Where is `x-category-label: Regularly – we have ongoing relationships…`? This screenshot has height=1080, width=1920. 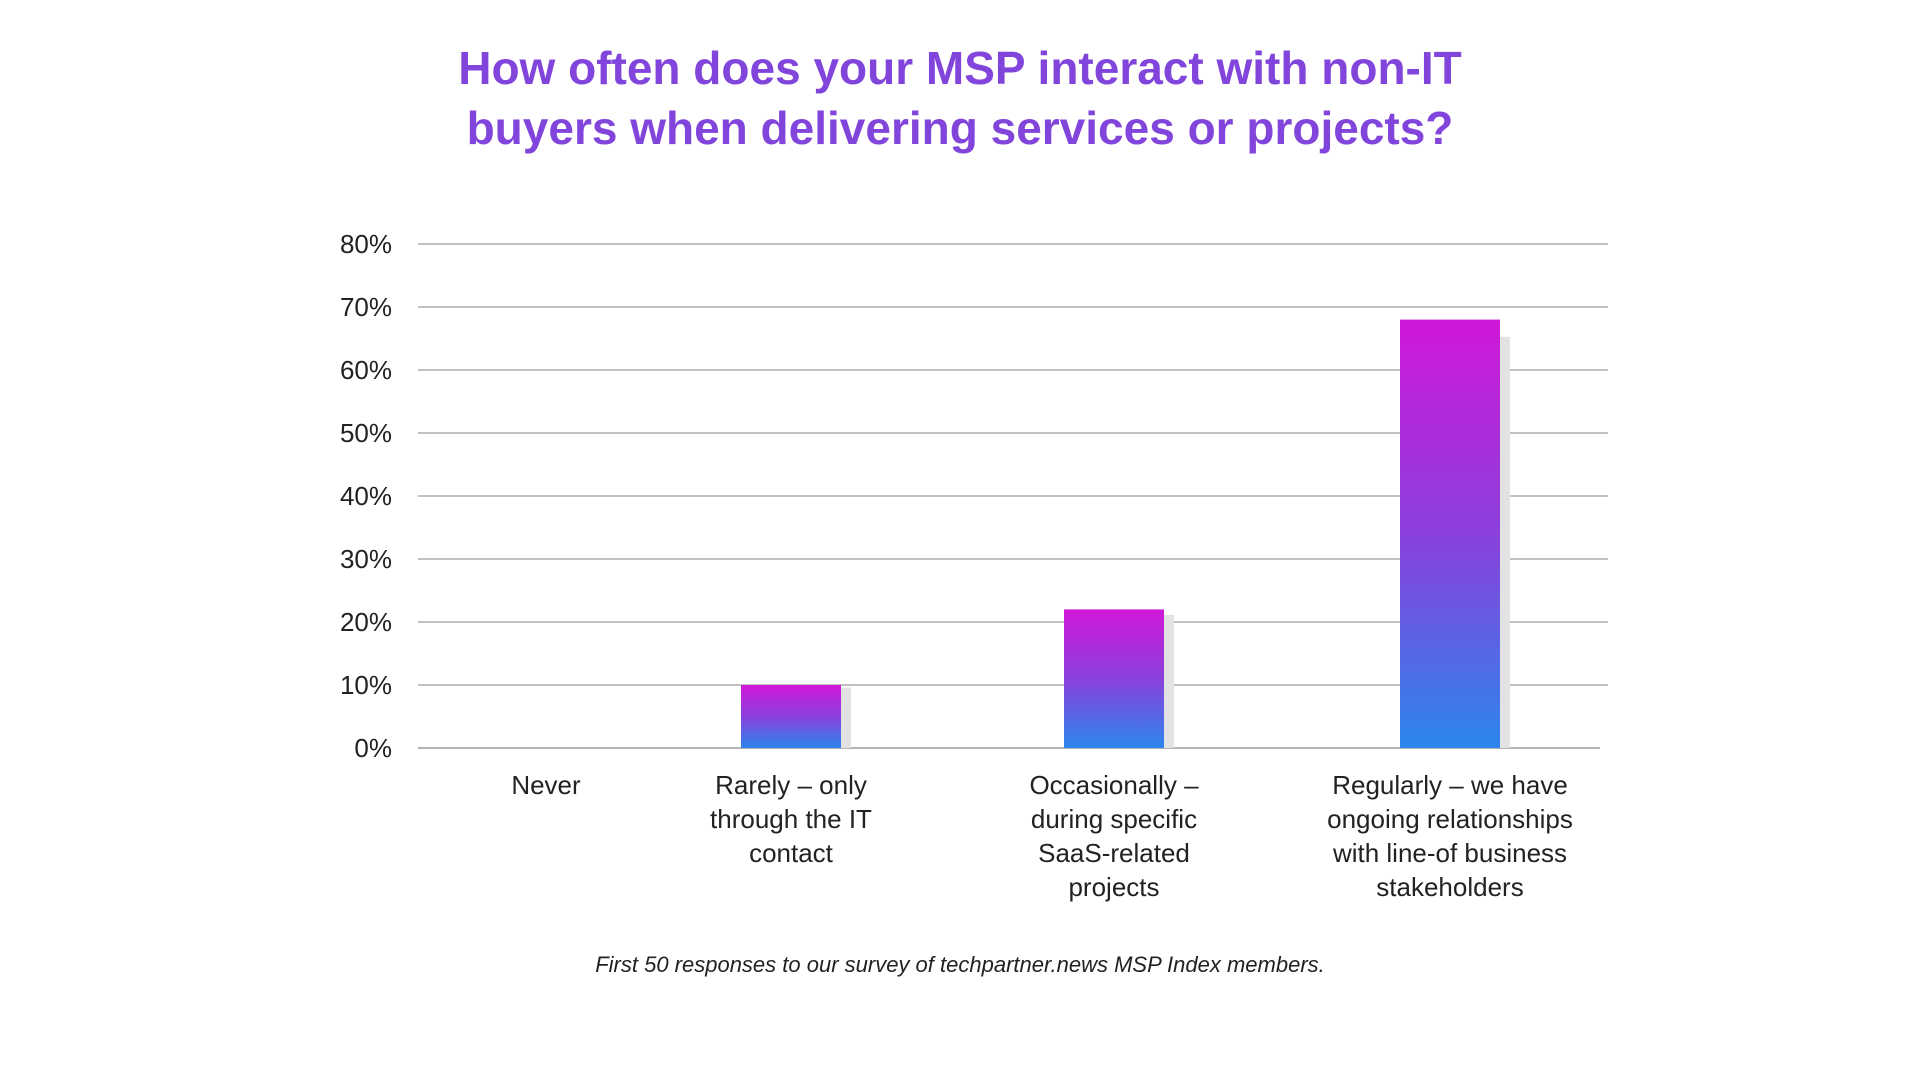 x-category-label: Regularly – we have ongoing relationships… is located at coordinates (1450, 836).